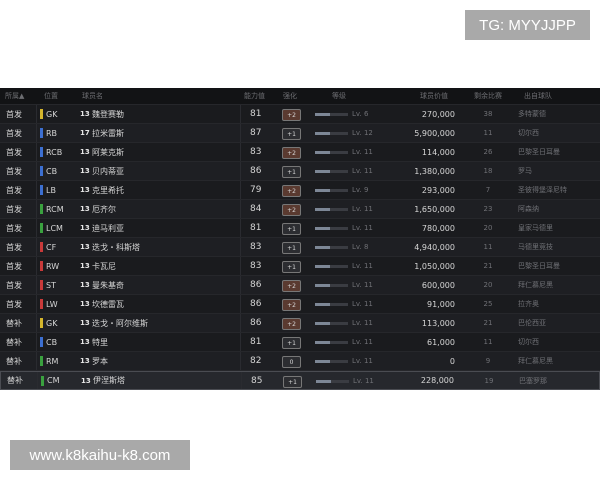 This screenshot has width=600, height=480. Describe the element at coordinates (300, 380) in the screenshot. I see `player-row: 替补 CM 13 伊涅斯塔 85 +1 Lv. 11 228,000 19 巴塞罗那` at that location.